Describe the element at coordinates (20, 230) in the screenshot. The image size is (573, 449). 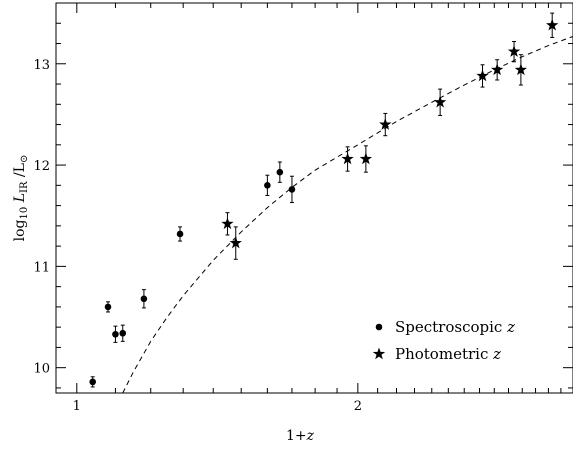
I see `y-axis-log: log` at that location.